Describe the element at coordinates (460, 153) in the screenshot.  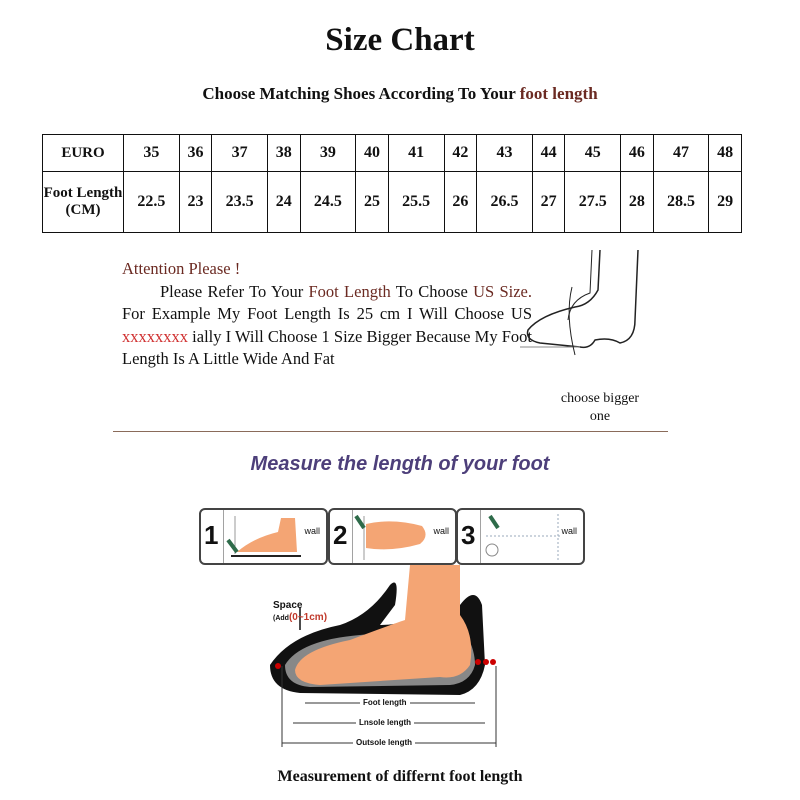
I see `euro-size-cell: 42` at that location.